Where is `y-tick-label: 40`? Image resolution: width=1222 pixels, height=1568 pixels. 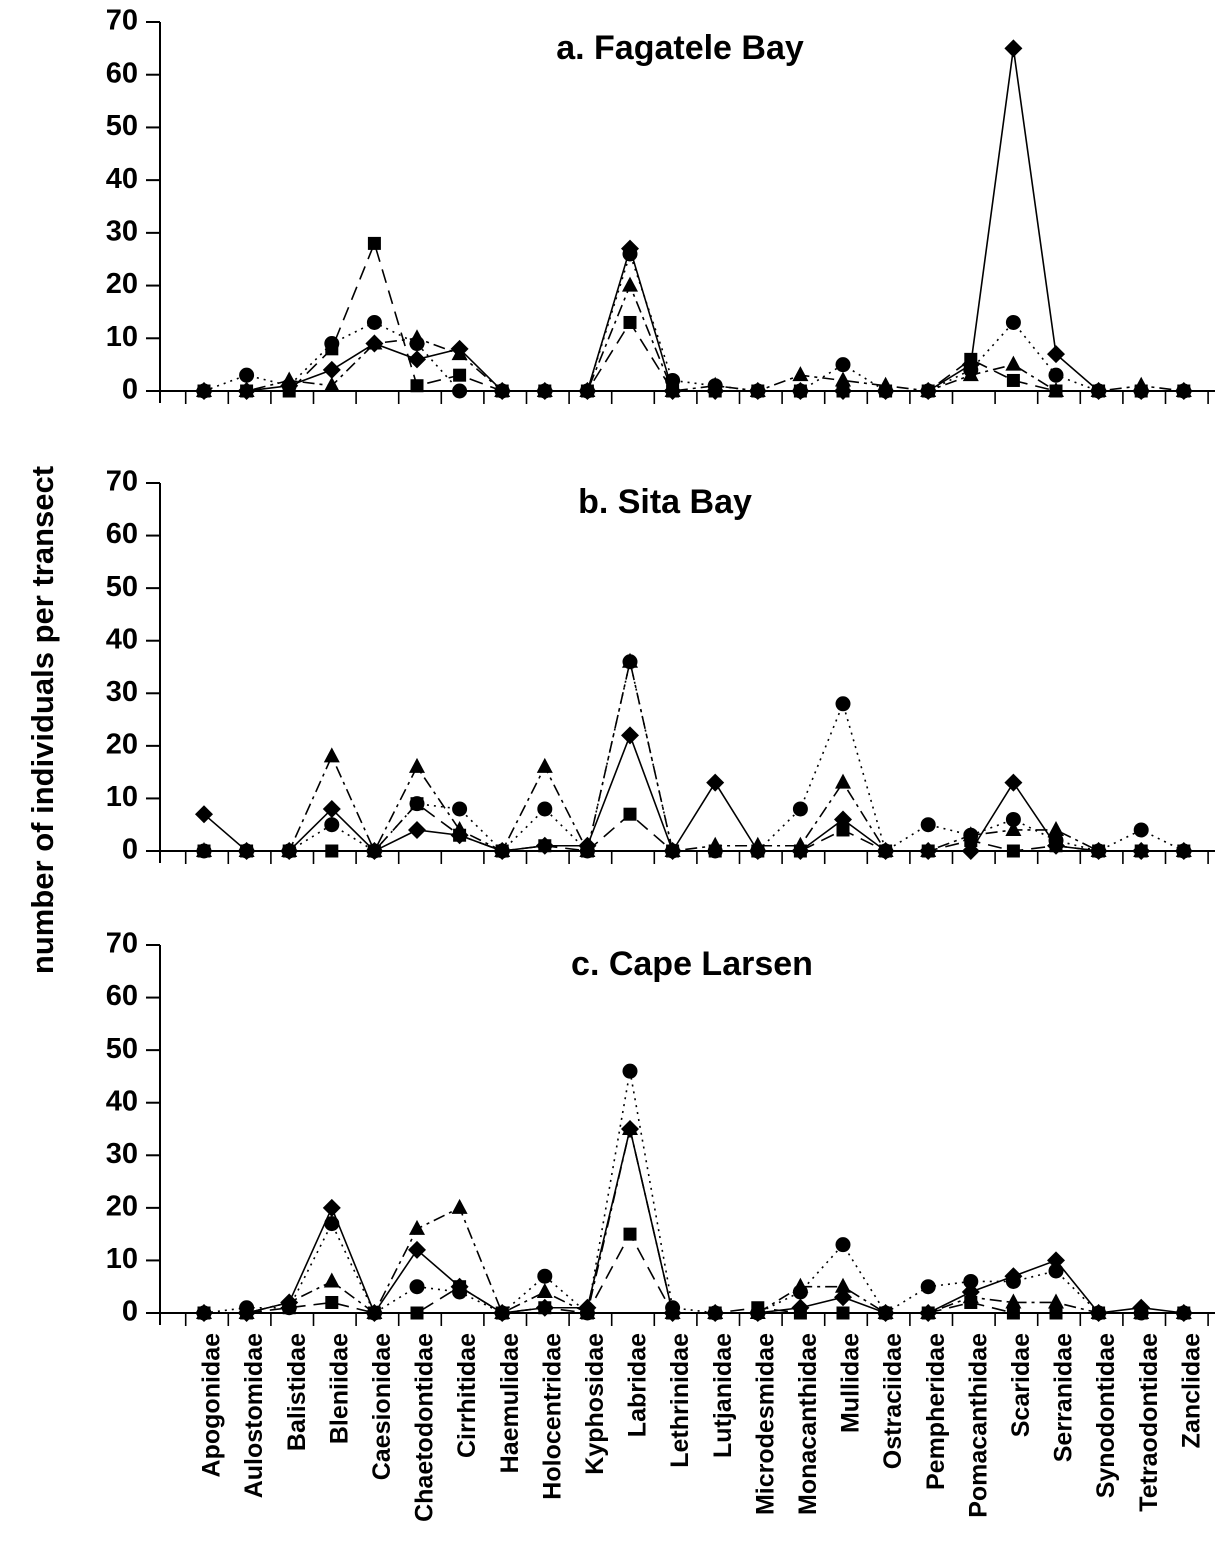 y-tick-label: 40 is located at coordinates (122, 179).